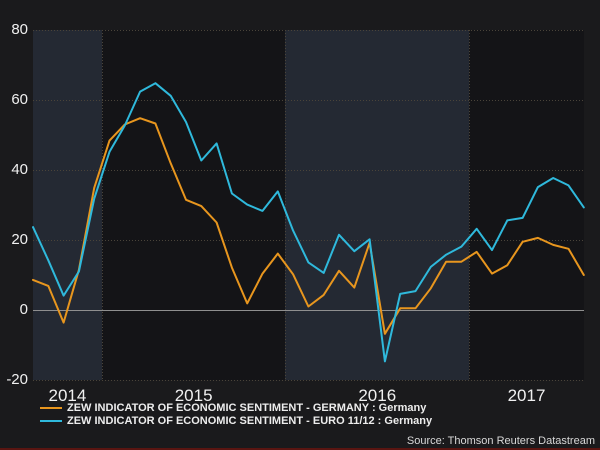 The image size is (600, 450). I want to click on y-axis-label-0: 0, so click(23, 309).